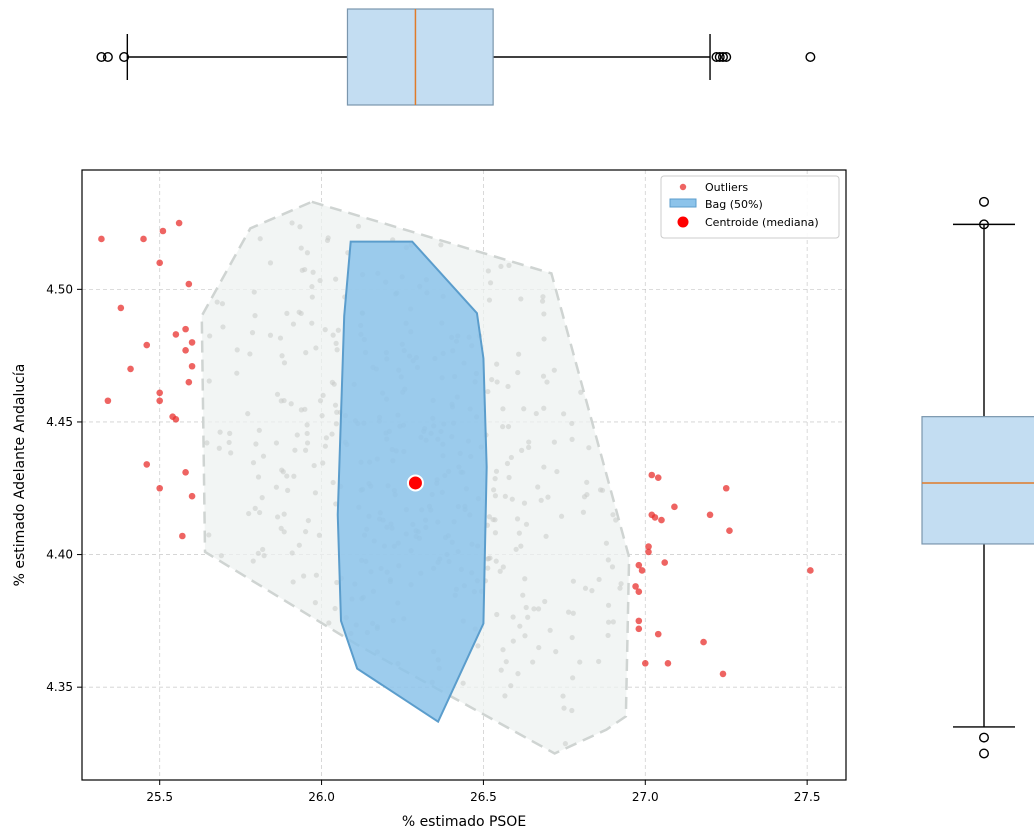  Describe the element at coordinates (683, 187) in the screenshot. I see `legend-outlier-swatch` at that location.